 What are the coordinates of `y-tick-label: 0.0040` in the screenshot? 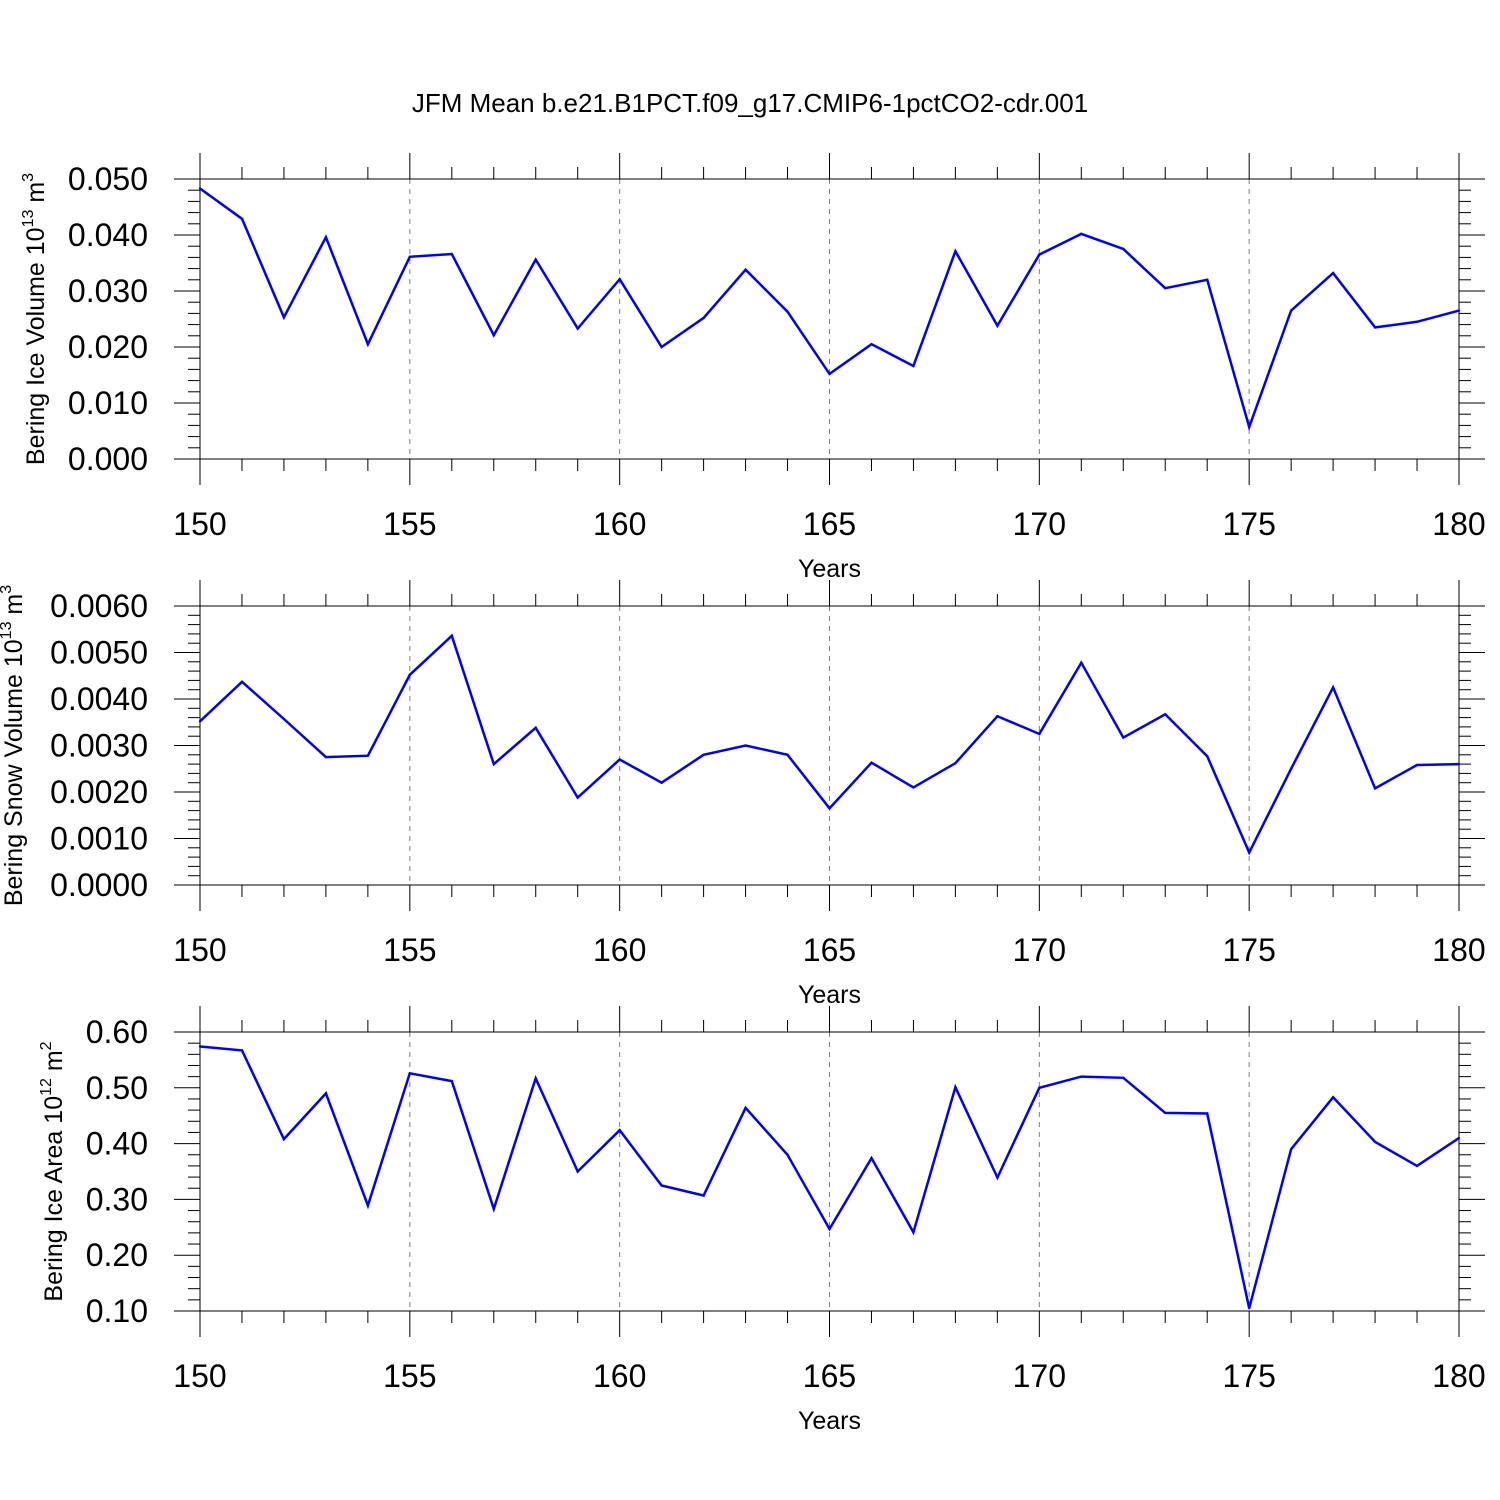 It's located at (99, 699).